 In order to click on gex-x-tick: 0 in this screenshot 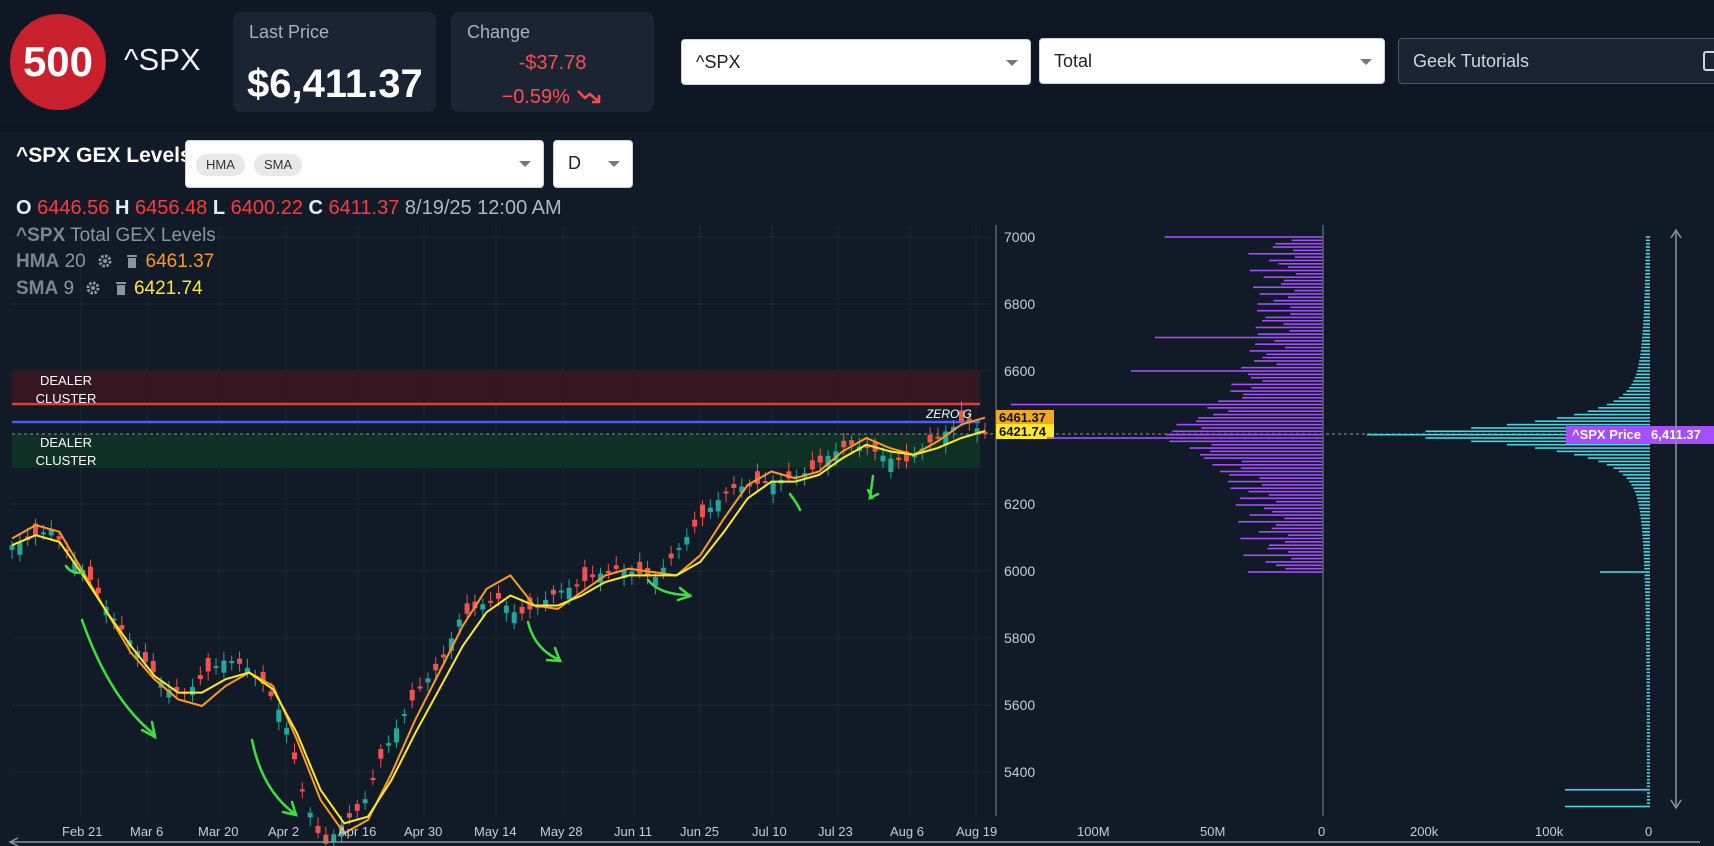, I will do `click(1321, 831)`.